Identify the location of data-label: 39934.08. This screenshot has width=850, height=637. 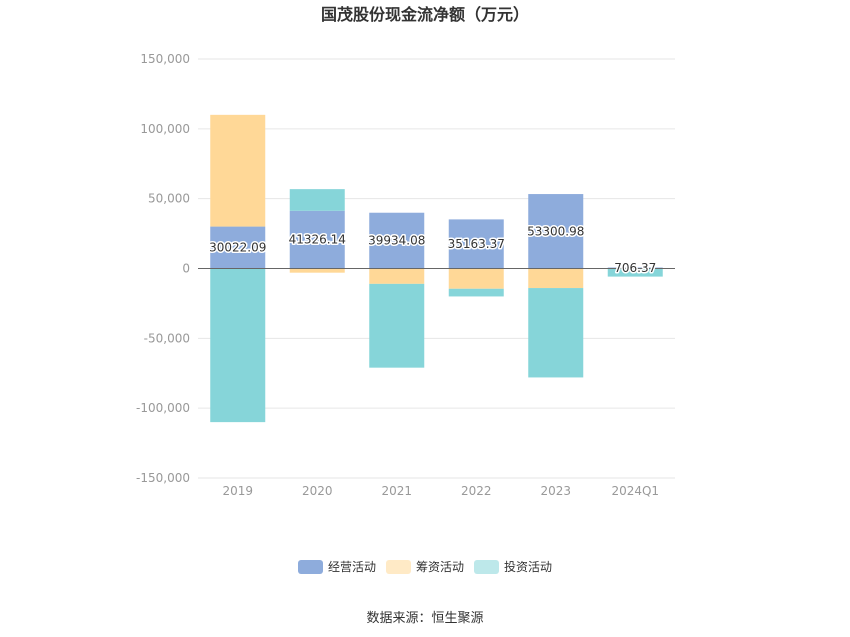
(396, 241).